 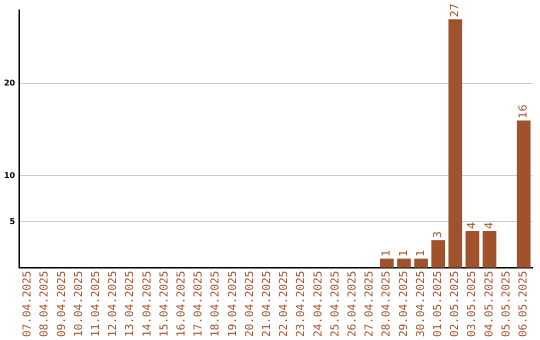 I want to click on x-tick-label: 20.04.2025, so click(x=249, y=304).